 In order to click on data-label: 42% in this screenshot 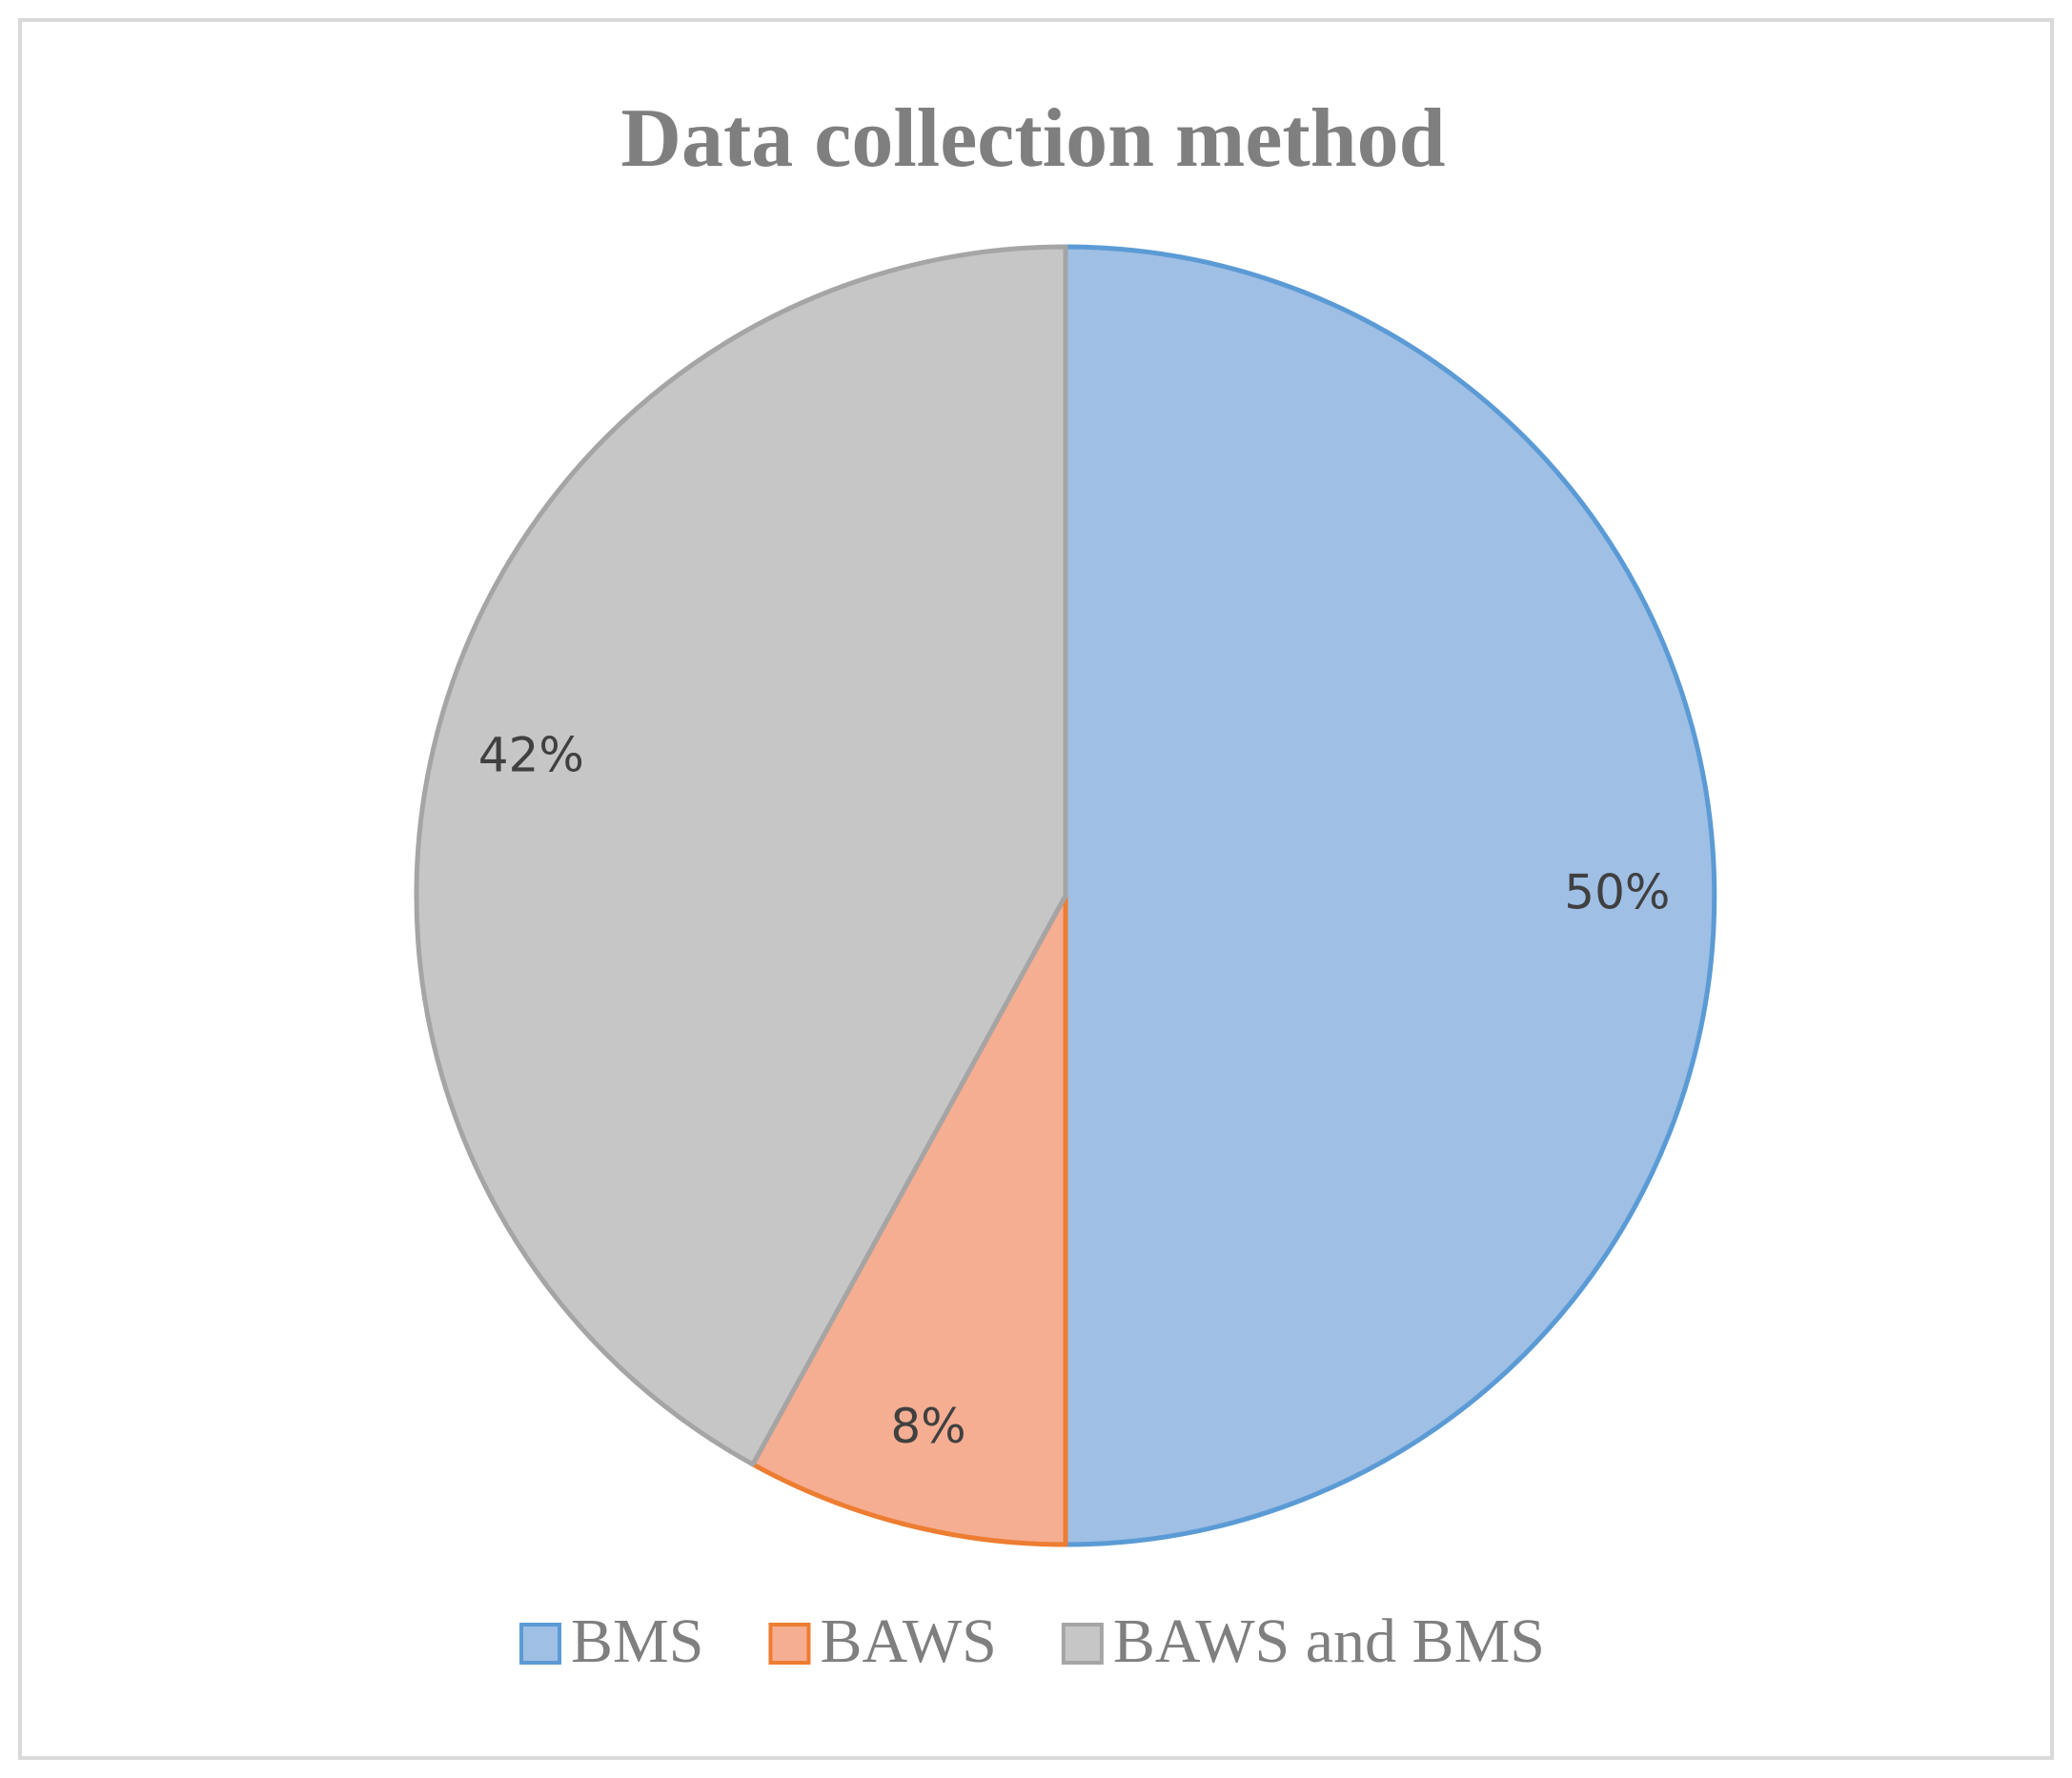, I will do `click(531, 755)`.